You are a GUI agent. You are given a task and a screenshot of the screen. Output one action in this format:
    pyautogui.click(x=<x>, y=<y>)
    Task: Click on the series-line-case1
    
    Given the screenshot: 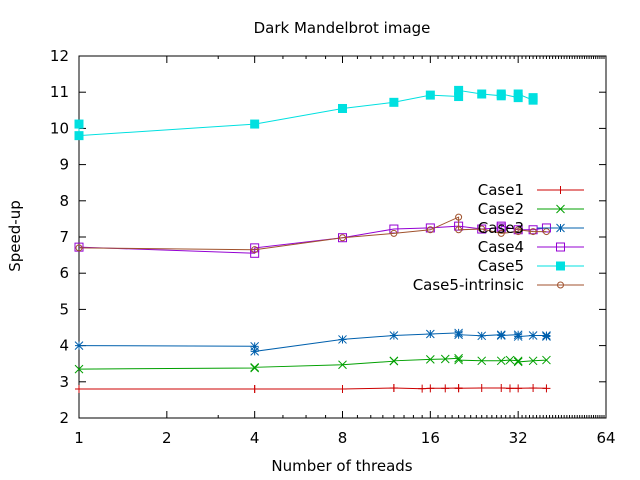 What is the action you would take?
    pyautogui.click(x=313, y=388)
    